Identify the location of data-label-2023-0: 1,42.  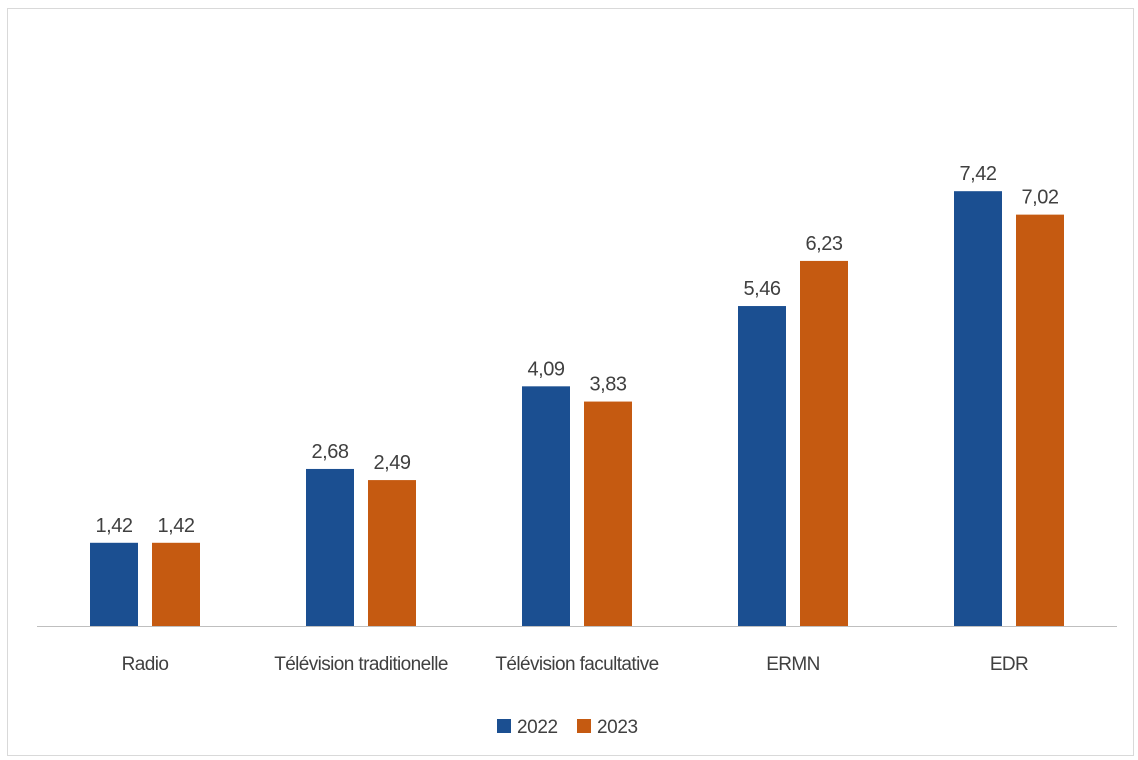
(176, 526).